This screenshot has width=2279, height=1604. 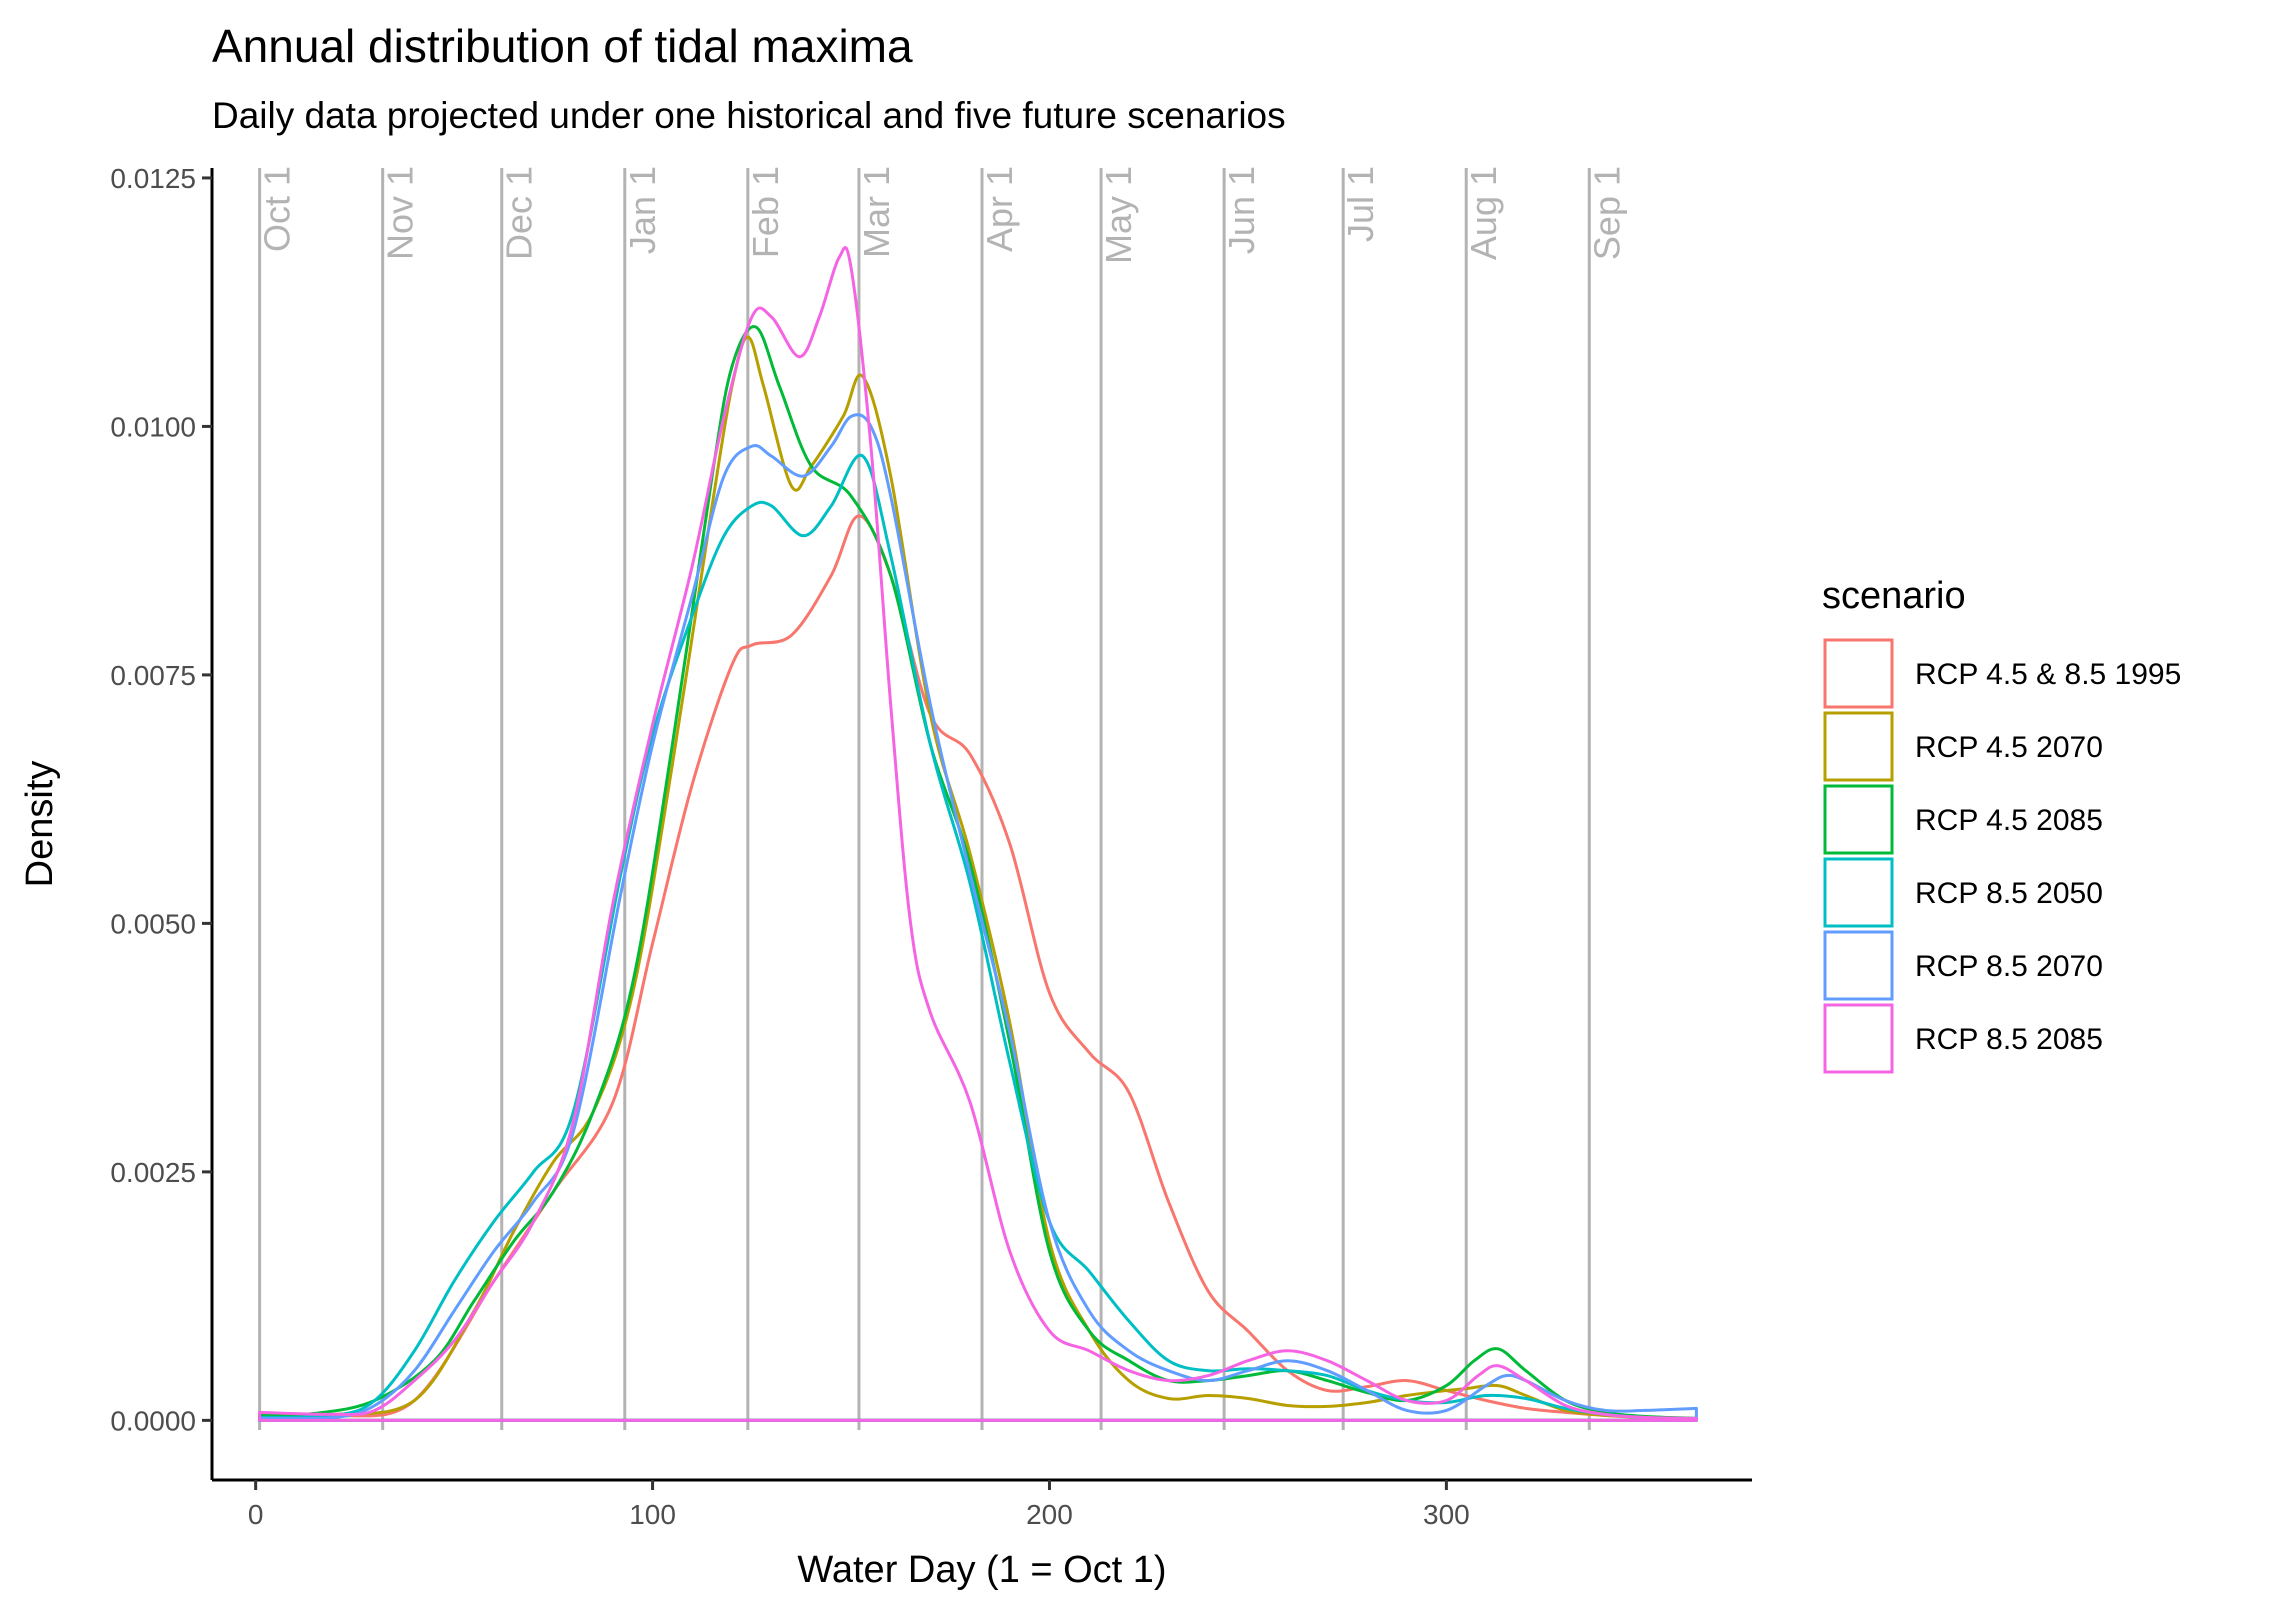 I want to click on legend-label-1: RCP 4.5 2070, so click(x=2009, y=747).